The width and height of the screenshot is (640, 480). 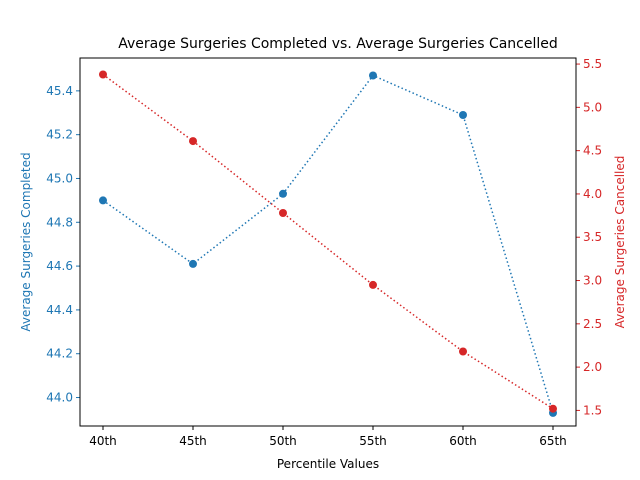 What do you see at coordinates (283, 441) in the screenshot?
I see `x-tick-label: 50th` at bounding box center [283, 441].